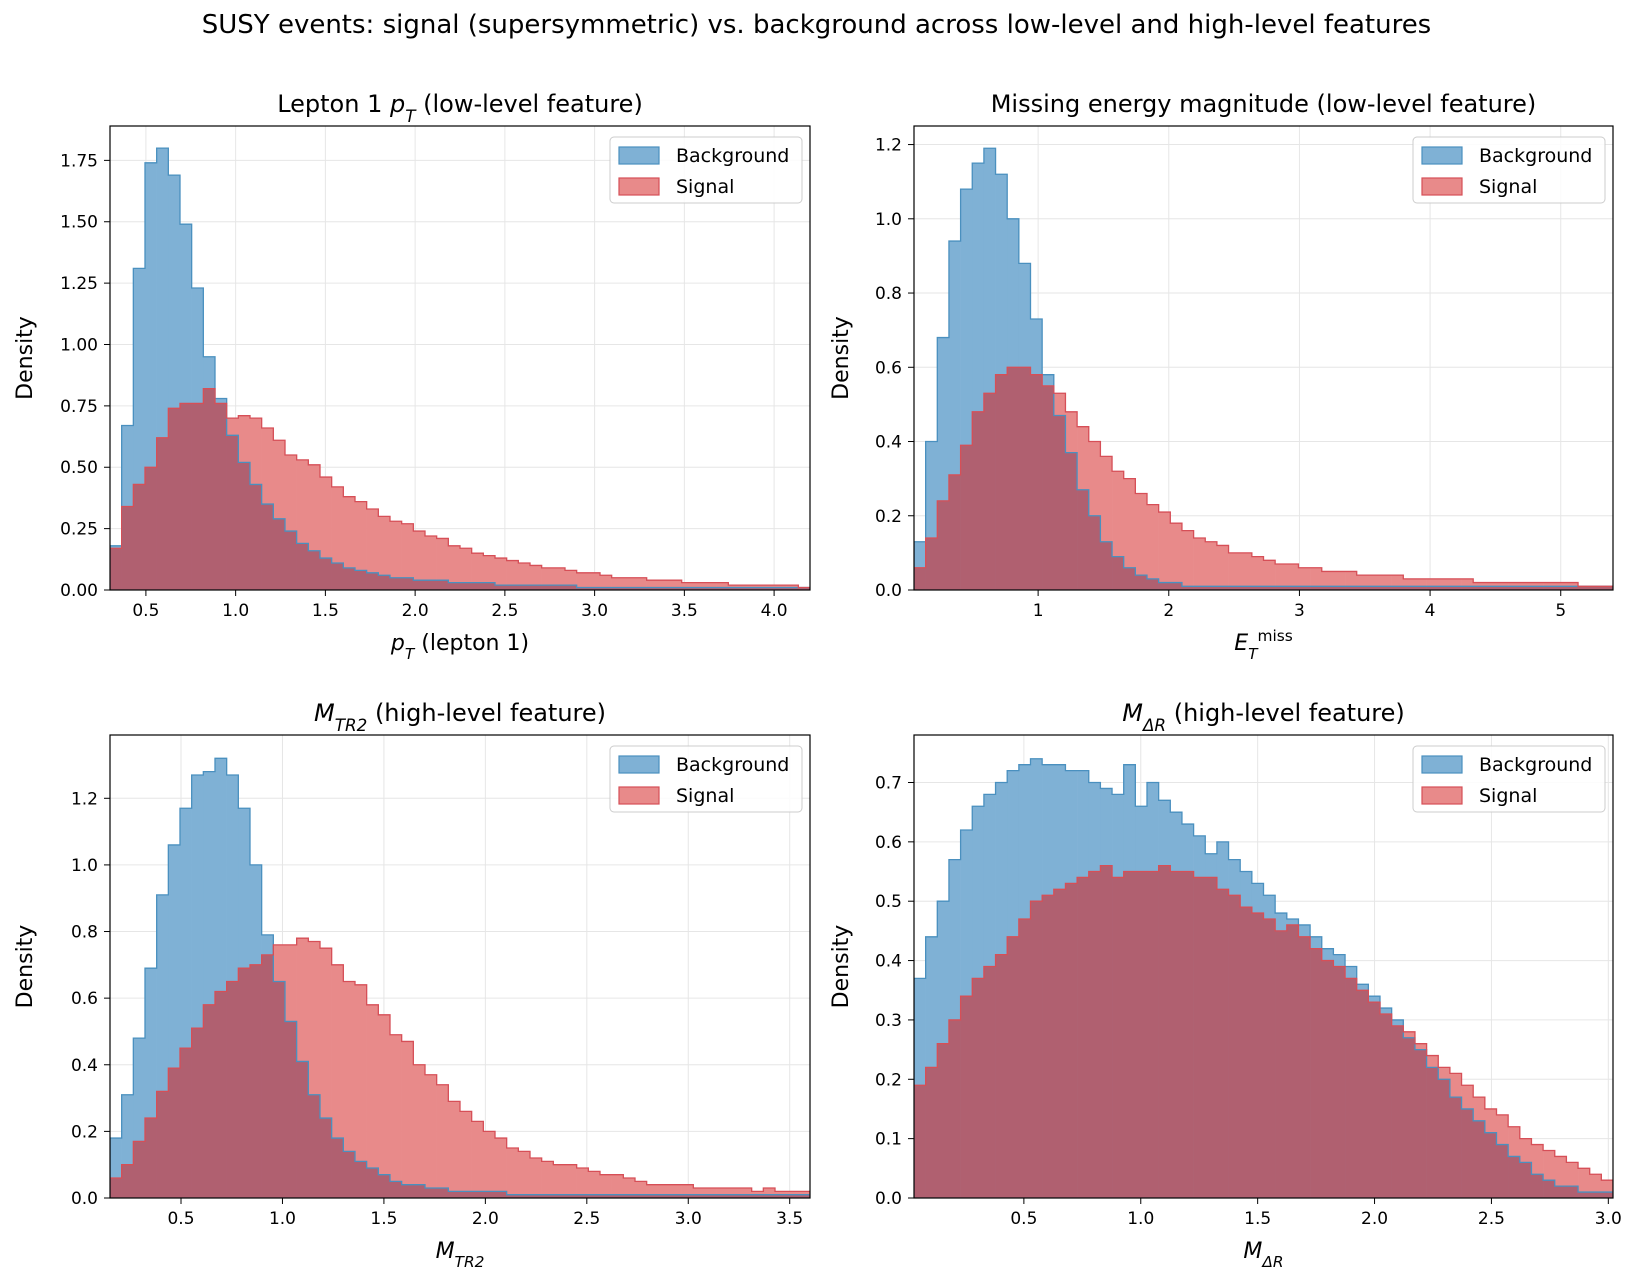  What do you see at coordinates (1023, 1219) in the screenshot?
I see `x-tick-label: 0.5` at bounding box center [1023, 1219].